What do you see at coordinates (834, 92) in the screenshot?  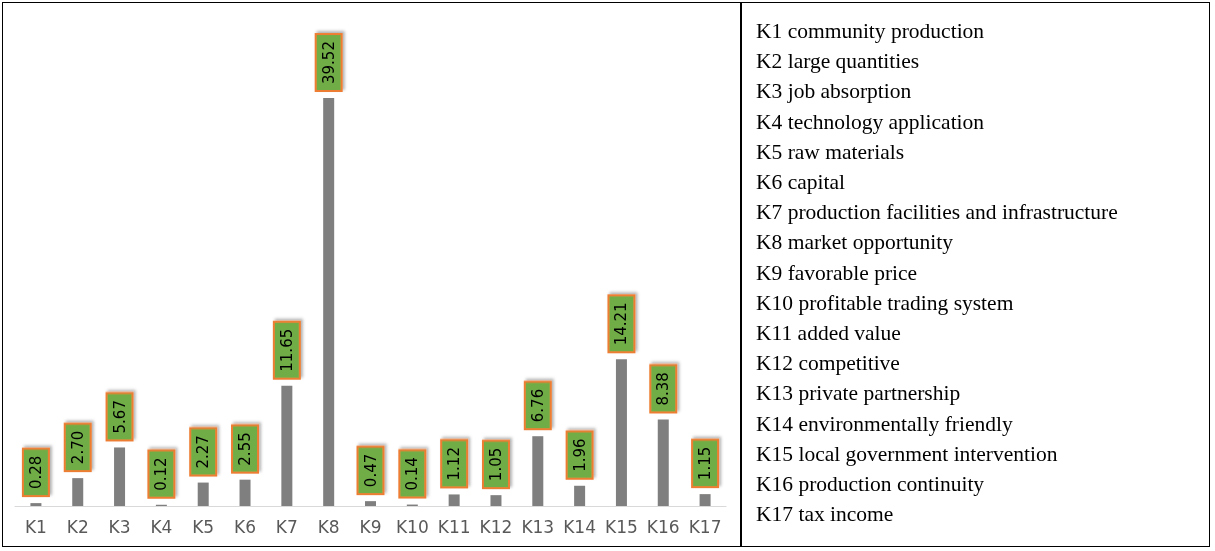 I see `text: K3 job absorption` at bounding box center [834, 92].